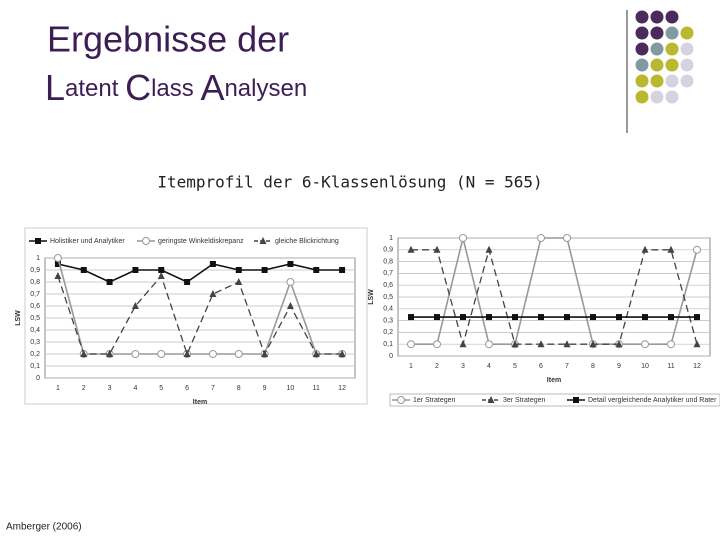  I want to click on y-tick-label: 0,4, so click(35, 330).